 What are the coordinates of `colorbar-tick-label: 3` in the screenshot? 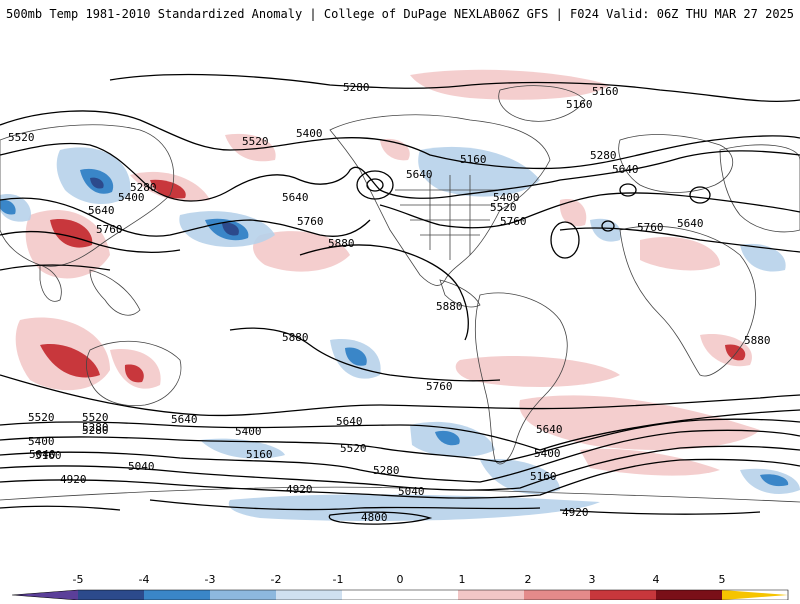 It's located at (592, 579).